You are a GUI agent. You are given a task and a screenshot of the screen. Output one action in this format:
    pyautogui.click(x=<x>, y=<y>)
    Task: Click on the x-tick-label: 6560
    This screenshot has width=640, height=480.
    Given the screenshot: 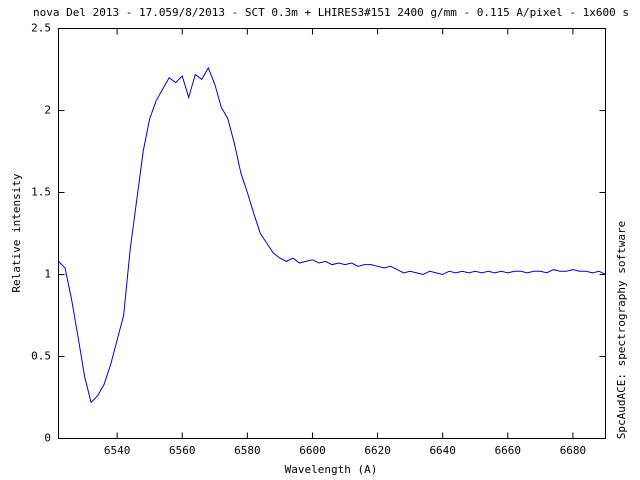 What is the action you would take?
    pyautogui.click(x=182, y=450)
    